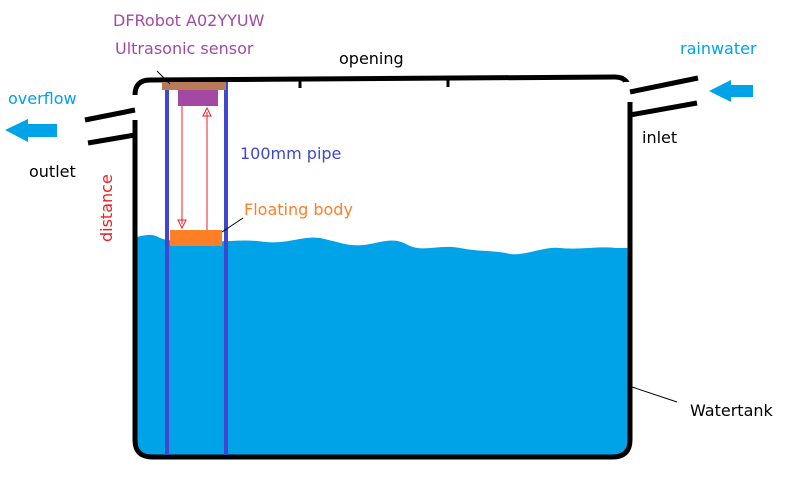  What do you see at coordinates (371, 58) in the screenshot?
I see `opening-label: opening` at bounding box center [371, 58].